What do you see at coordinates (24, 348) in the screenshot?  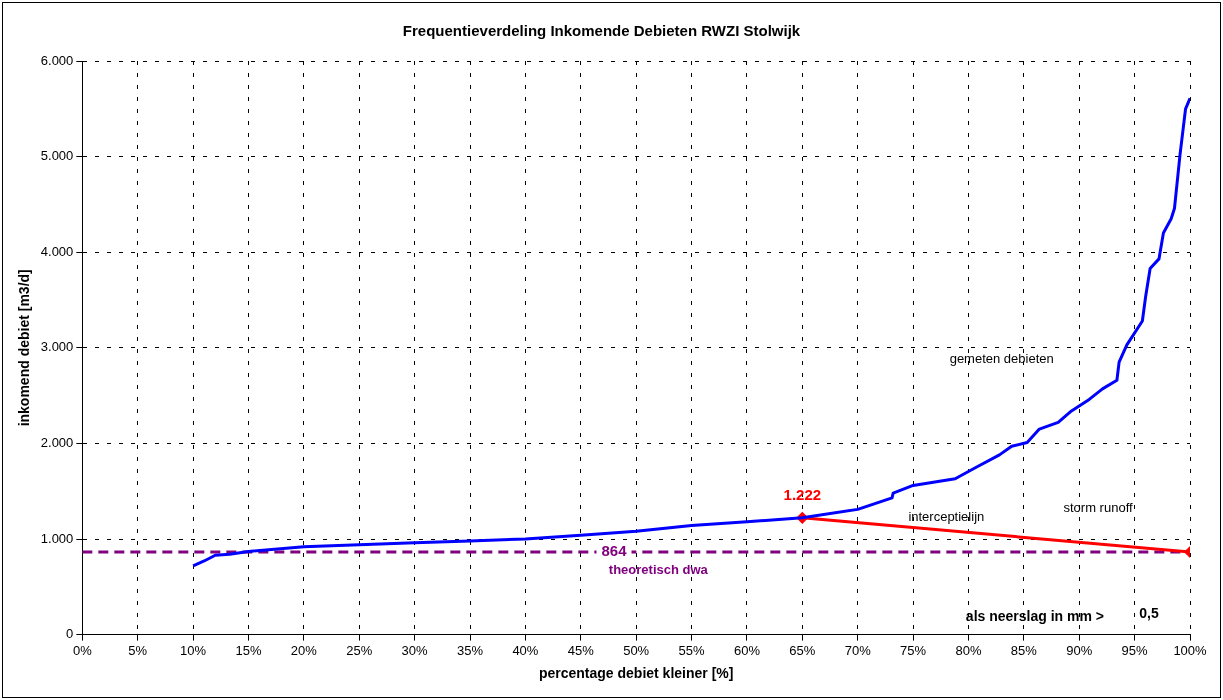 I see `y-axis-title: inkomend debiet [m3/d]` at bounding box center [24, 348].